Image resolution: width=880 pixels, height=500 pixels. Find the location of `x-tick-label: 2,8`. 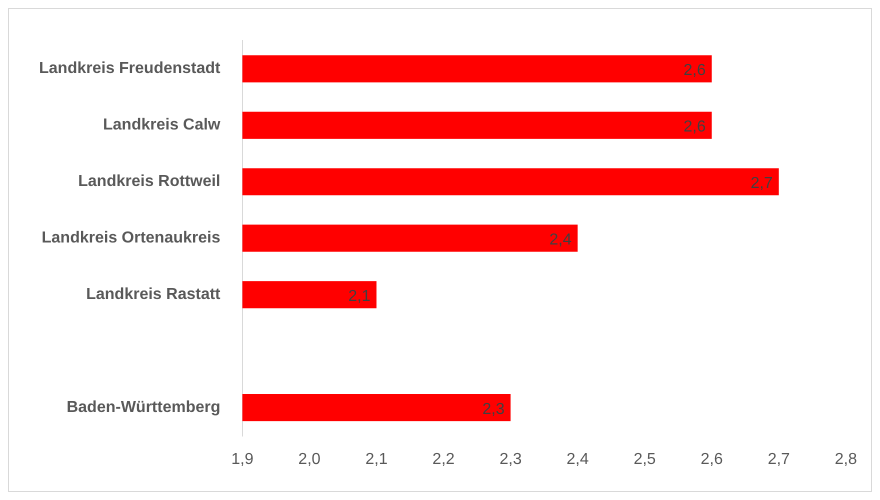

x-tick-label: 2,8 is located at coordinates (846, 459).